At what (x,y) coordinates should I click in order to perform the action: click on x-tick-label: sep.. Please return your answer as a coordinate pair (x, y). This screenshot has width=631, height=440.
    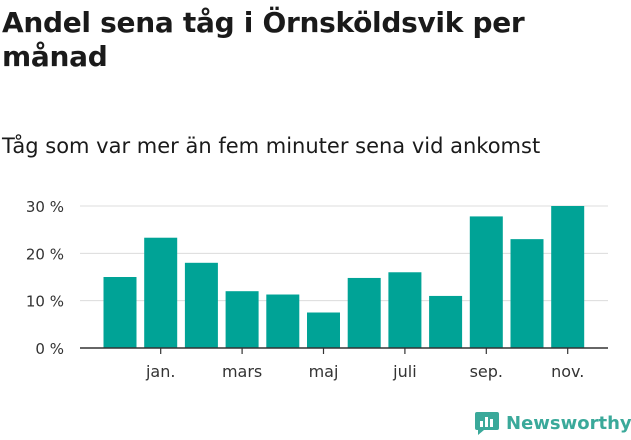
    Looking at the image, I should click on (486, 371).